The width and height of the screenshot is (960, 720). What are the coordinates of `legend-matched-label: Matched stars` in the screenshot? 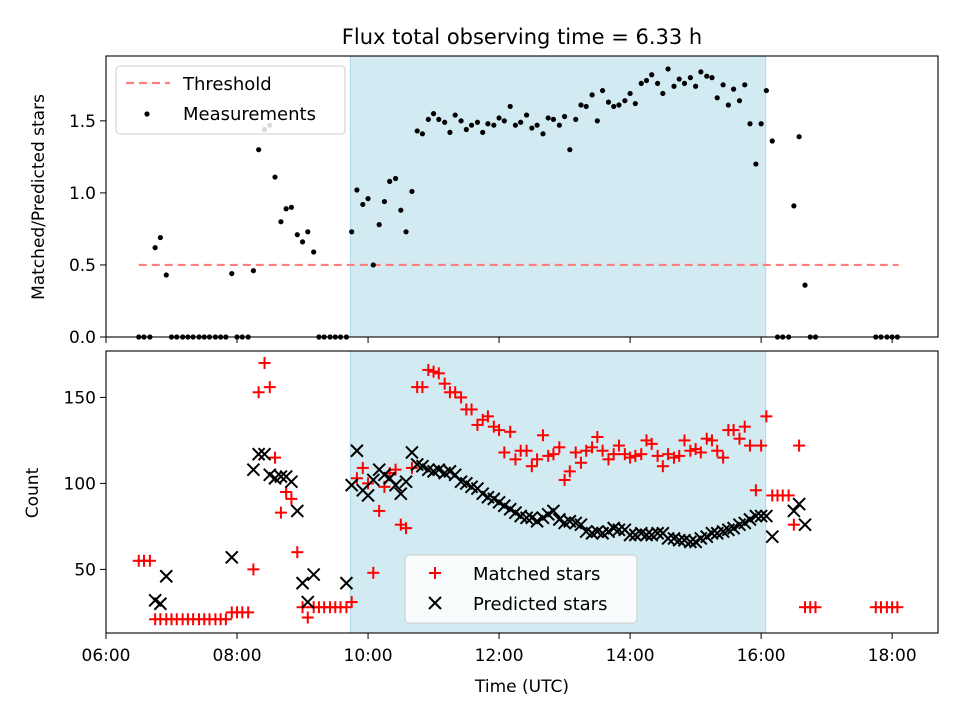 It's located at (536, 574).